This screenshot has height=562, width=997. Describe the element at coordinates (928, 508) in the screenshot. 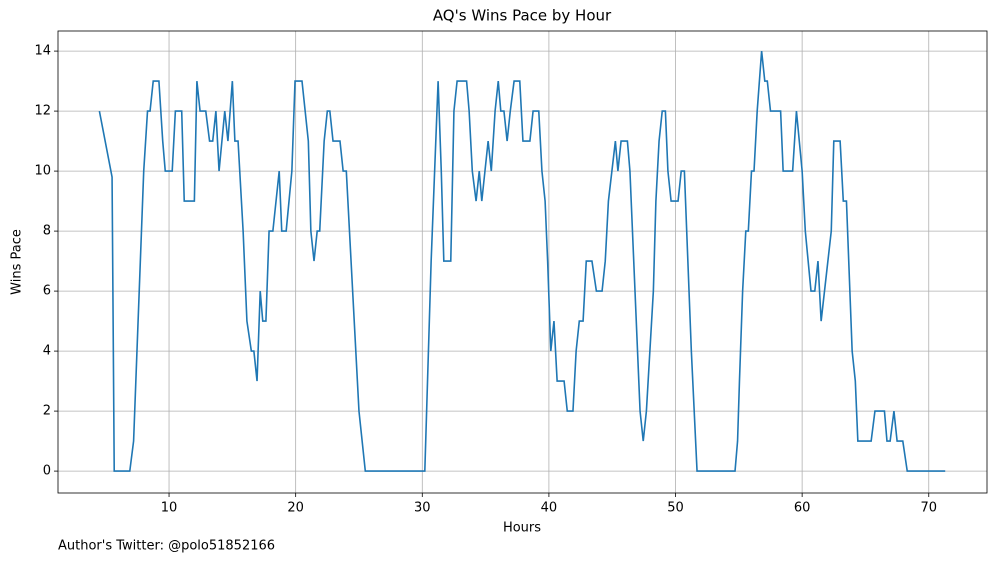

I see `x-tick-label: 70` at that location.